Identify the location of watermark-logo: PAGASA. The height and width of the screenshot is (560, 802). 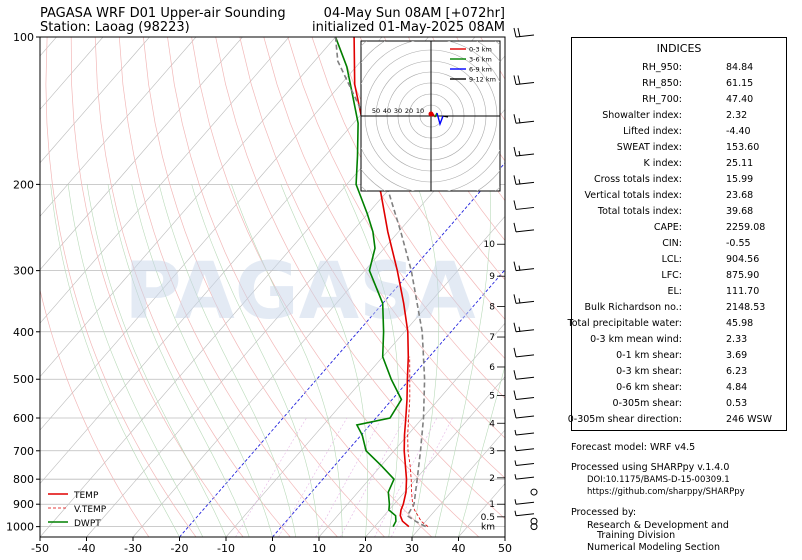
(299, 292).